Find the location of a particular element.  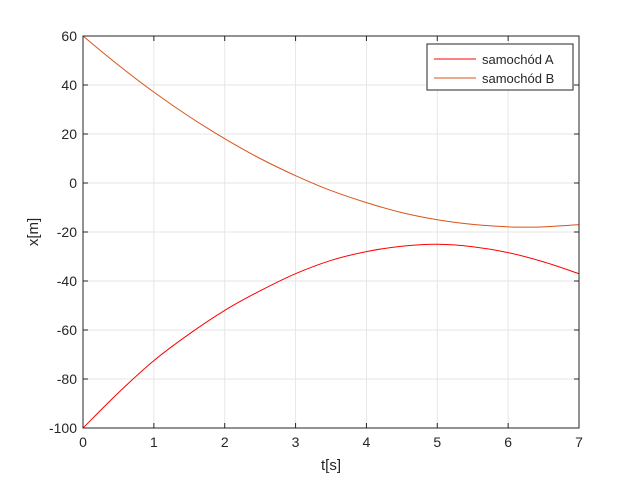

y-axis-label: x[m] is located at coordinates (33, 232).